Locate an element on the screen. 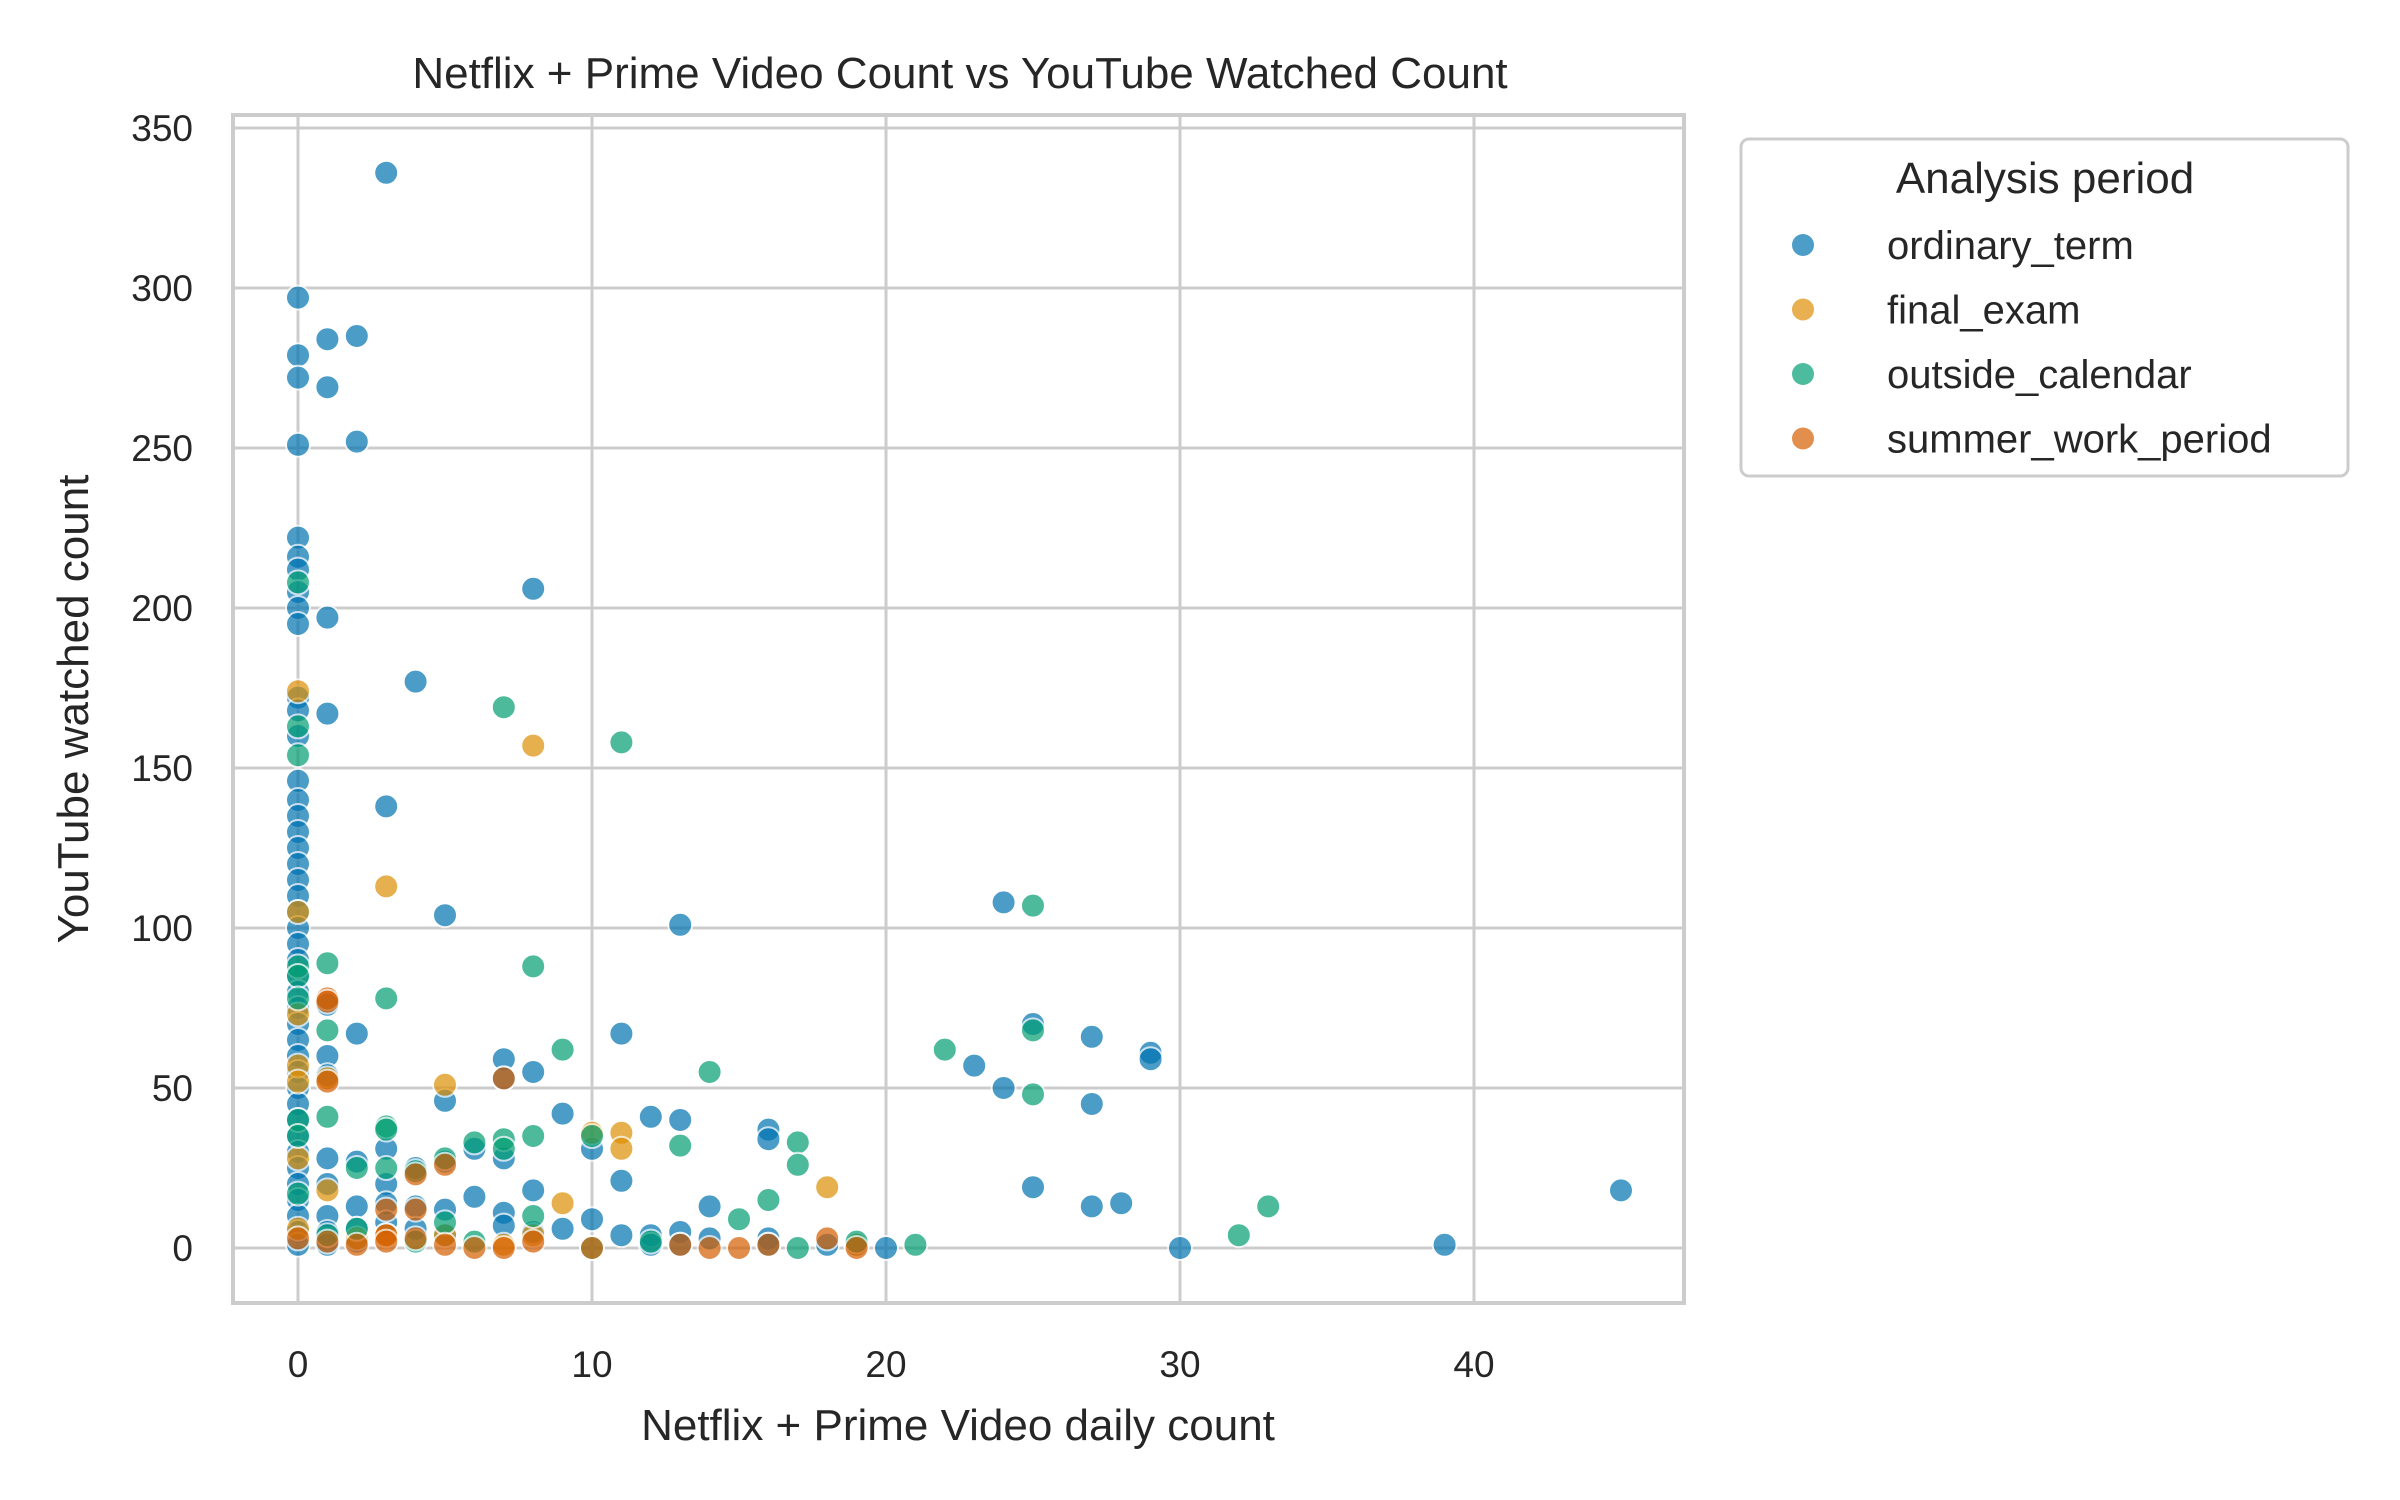 The width and height of the screenshot is (2400, 1500). x-tick-label: 20 is located at coordinates (885, 1364).